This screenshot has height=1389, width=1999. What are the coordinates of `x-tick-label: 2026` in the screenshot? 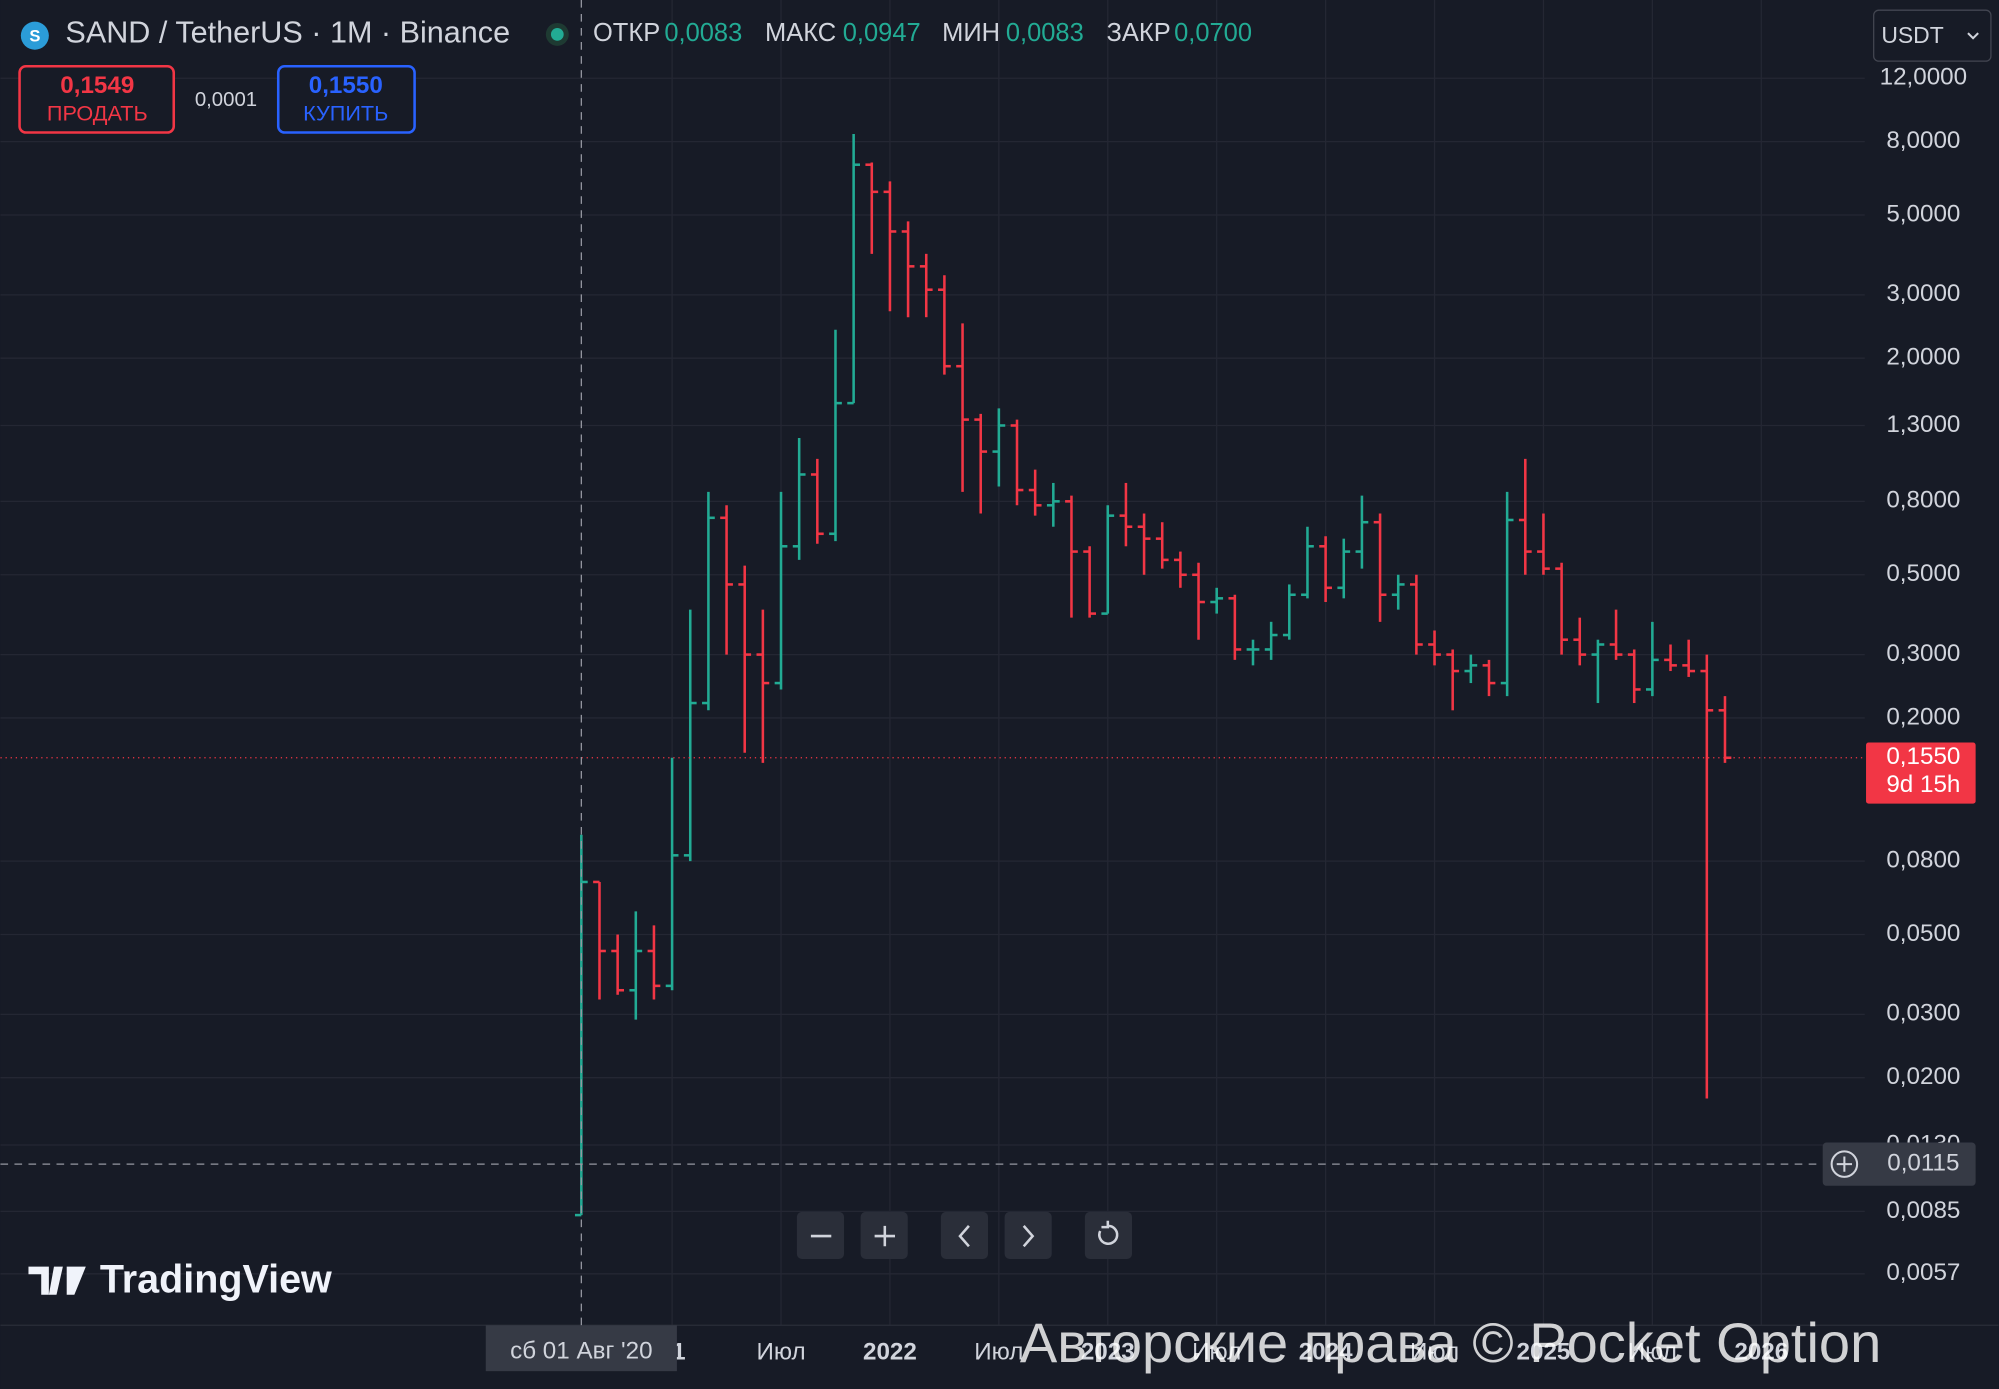 It's located at (1761, 1352).